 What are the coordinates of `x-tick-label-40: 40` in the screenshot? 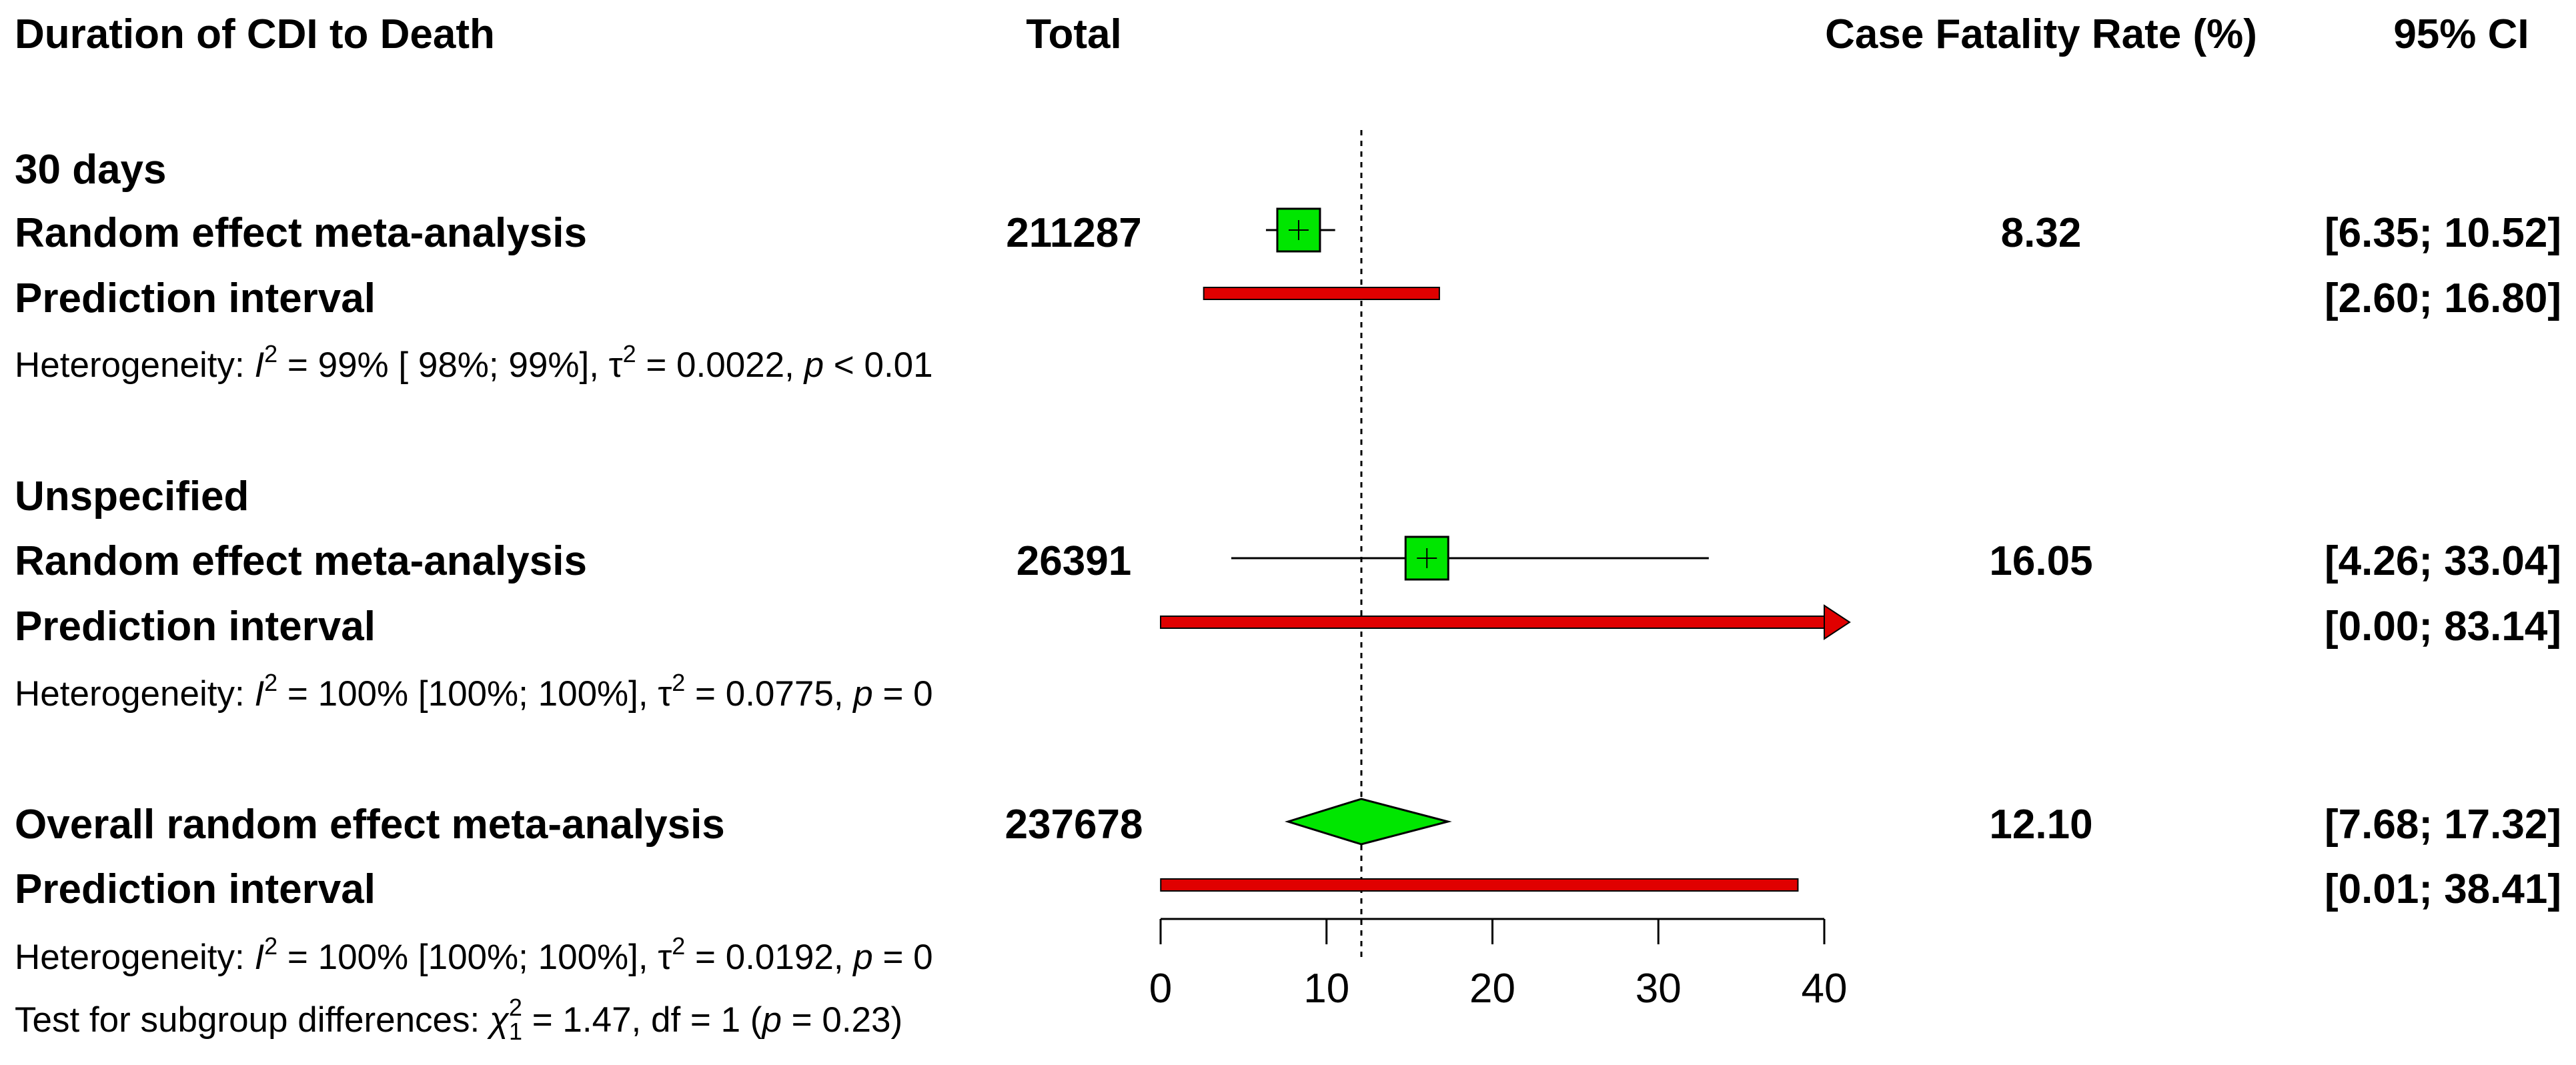 It's located at (1825, 989).